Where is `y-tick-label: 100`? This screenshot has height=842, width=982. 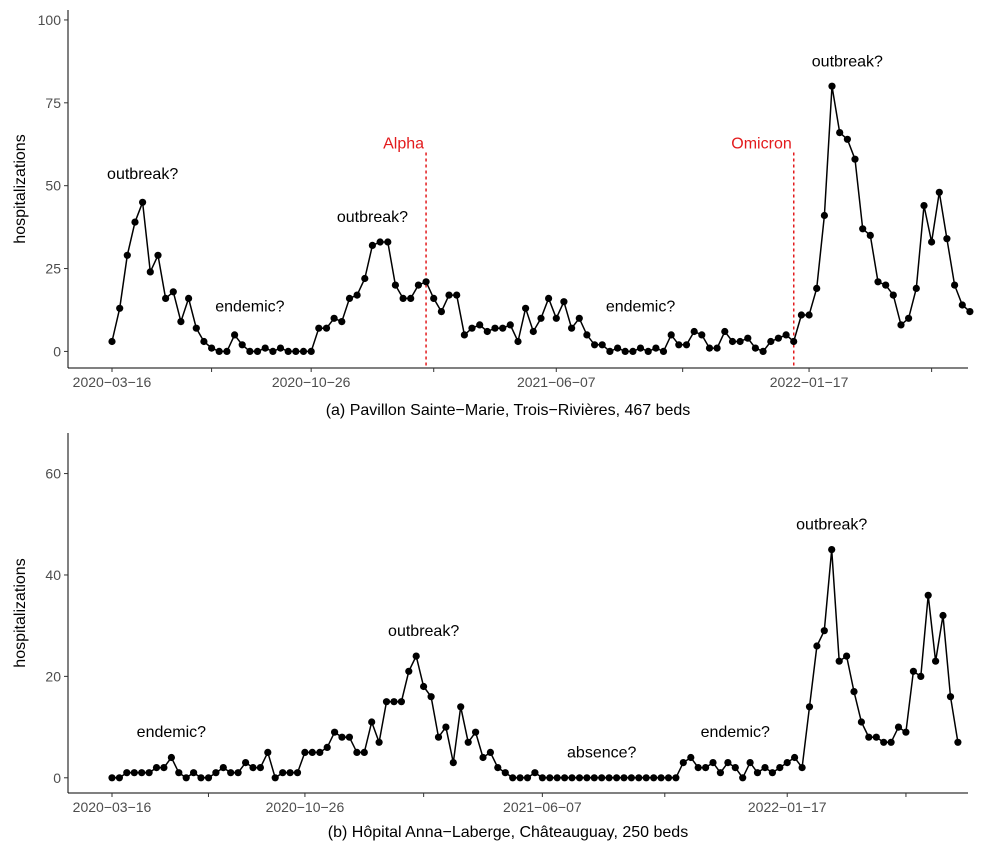 y-tick-label: 100 is located at coordinates (50, 20).